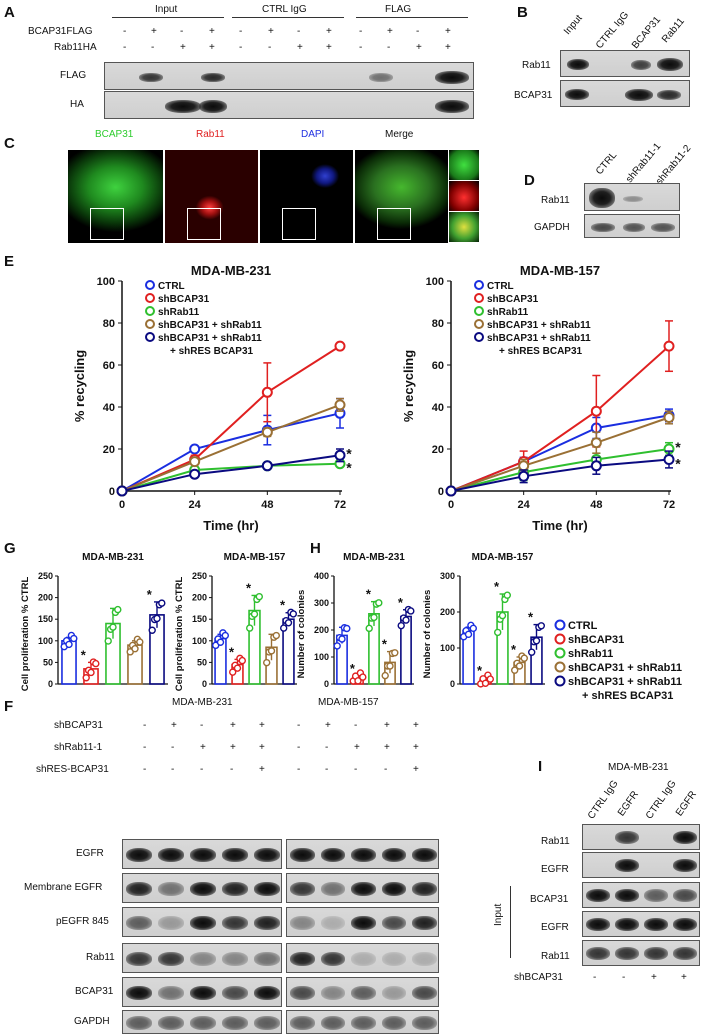 Image resolution: width=715 pixels, height=1036 pixels. Describe the element at coordinates (427, 634) in the screenshot. I see `y-axis-label: Number of colonies` at that location.